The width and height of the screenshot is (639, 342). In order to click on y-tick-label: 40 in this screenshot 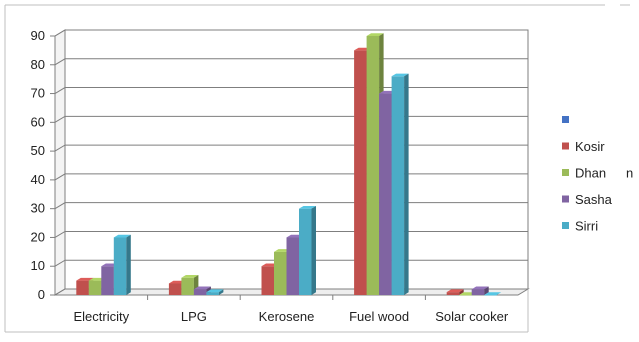, I will do `click(38, 179)`.